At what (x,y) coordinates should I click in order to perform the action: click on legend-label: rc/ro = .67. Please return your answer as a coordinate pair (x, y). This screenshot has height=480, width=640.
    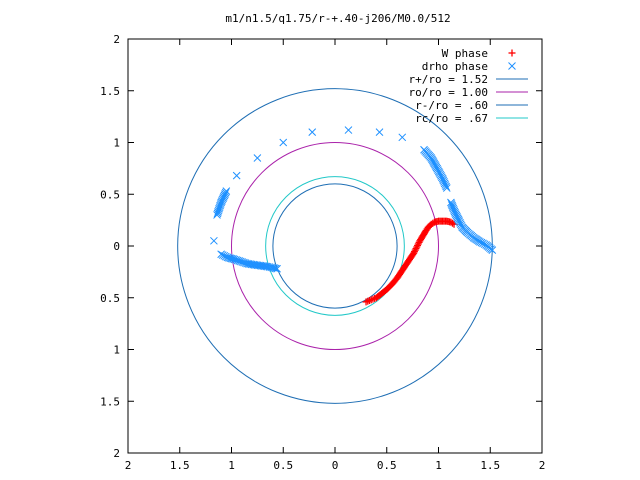
    Looking at the image, I should click on (451, 118).